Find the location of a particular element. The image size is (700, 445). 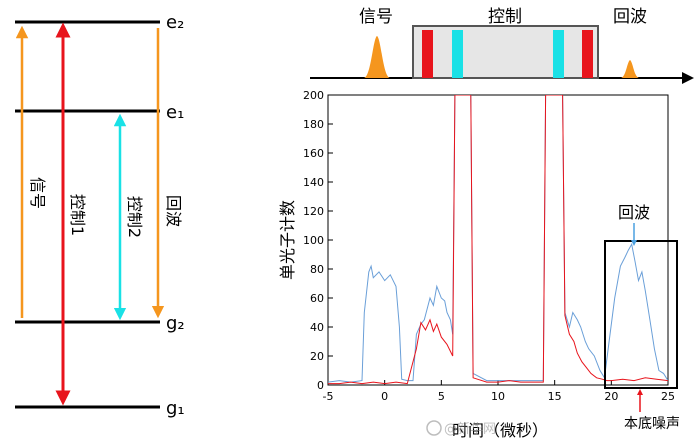

watermark: @新华网 is located at coordinates (461, 428).